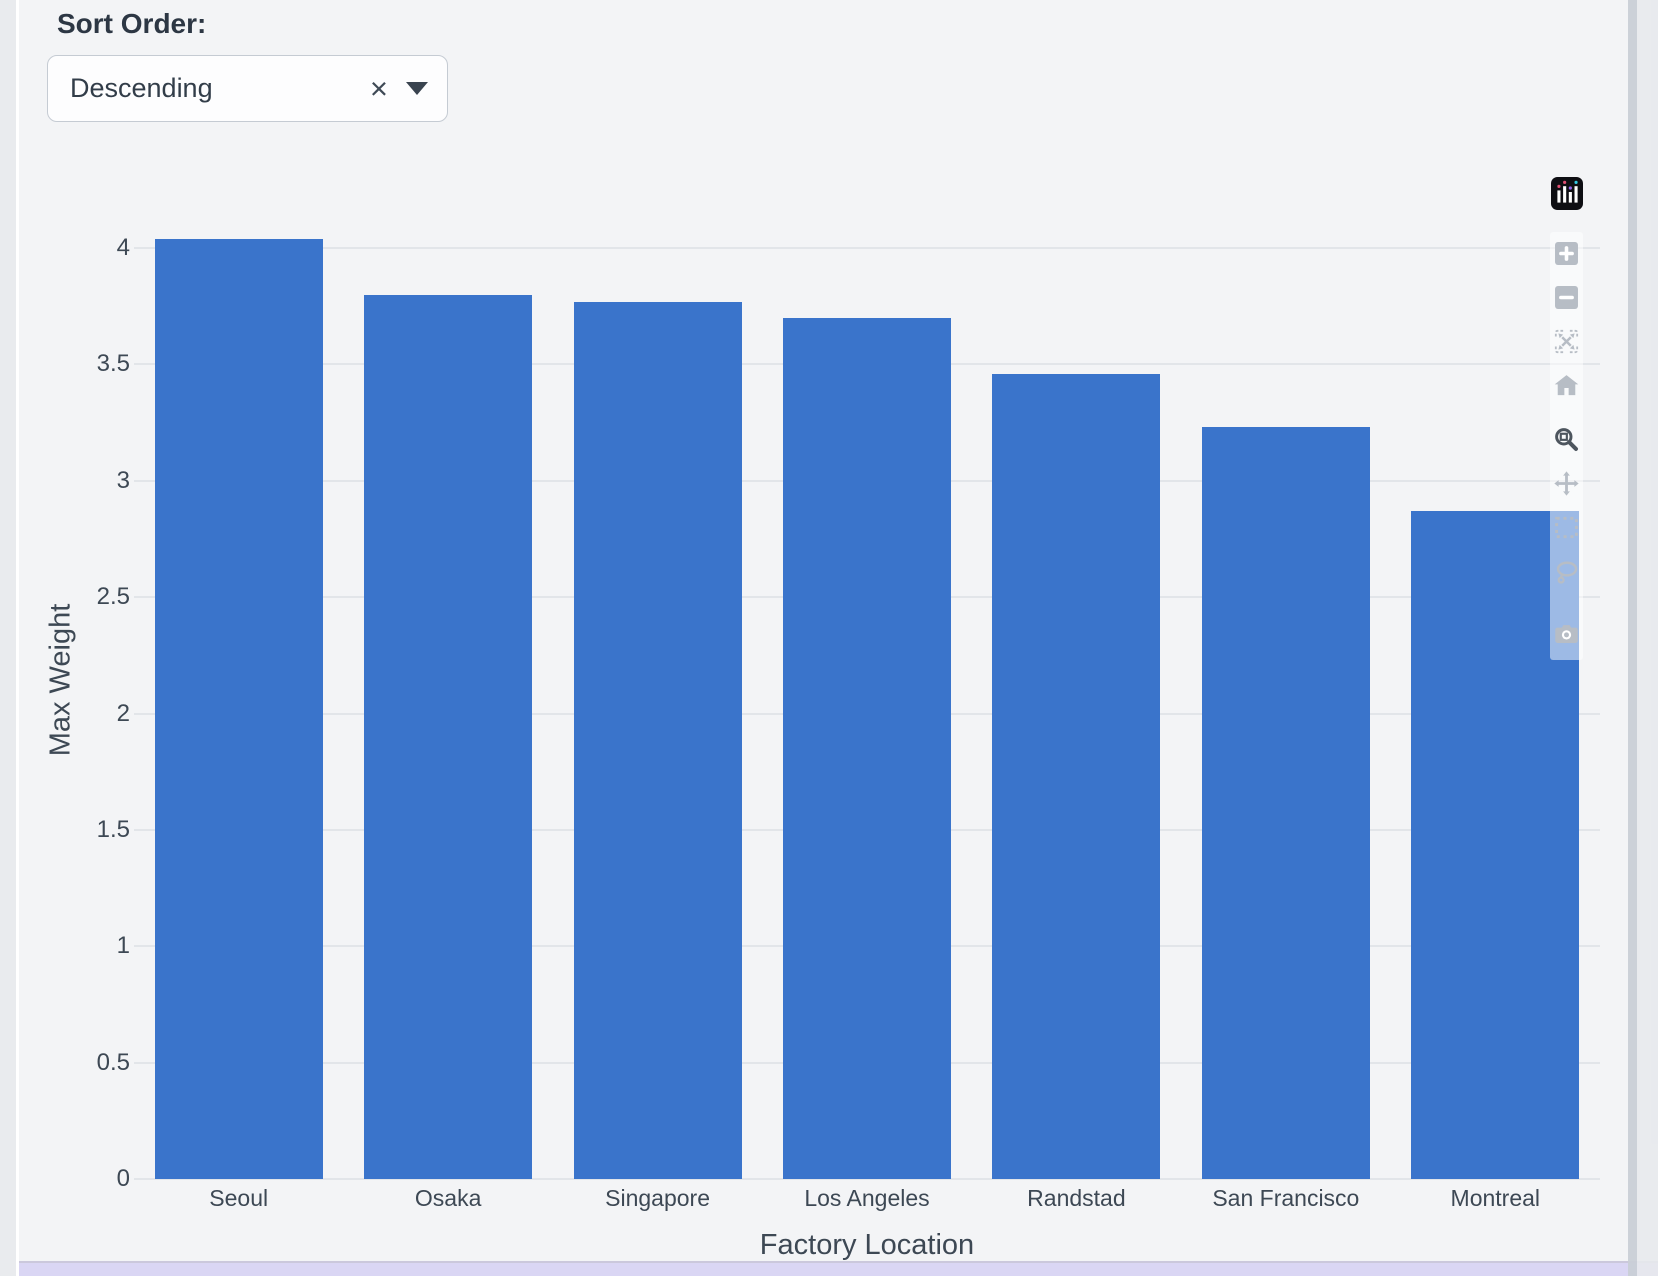 The width and height of the screenshot is (1658, 1276). What do you see at coordinates (238, 708) in the screenshot?
I see `bar-seoul` at bounding box center [238, 708].